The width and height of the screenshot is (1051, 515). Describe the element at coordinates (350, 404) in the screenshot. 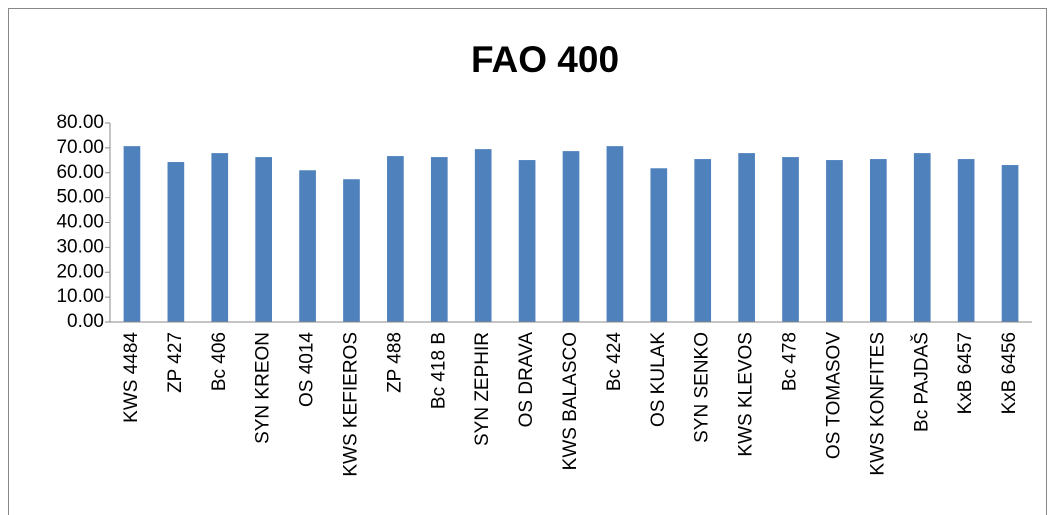

I see `x-tick-label: KWS KEFIEROS` at that location.